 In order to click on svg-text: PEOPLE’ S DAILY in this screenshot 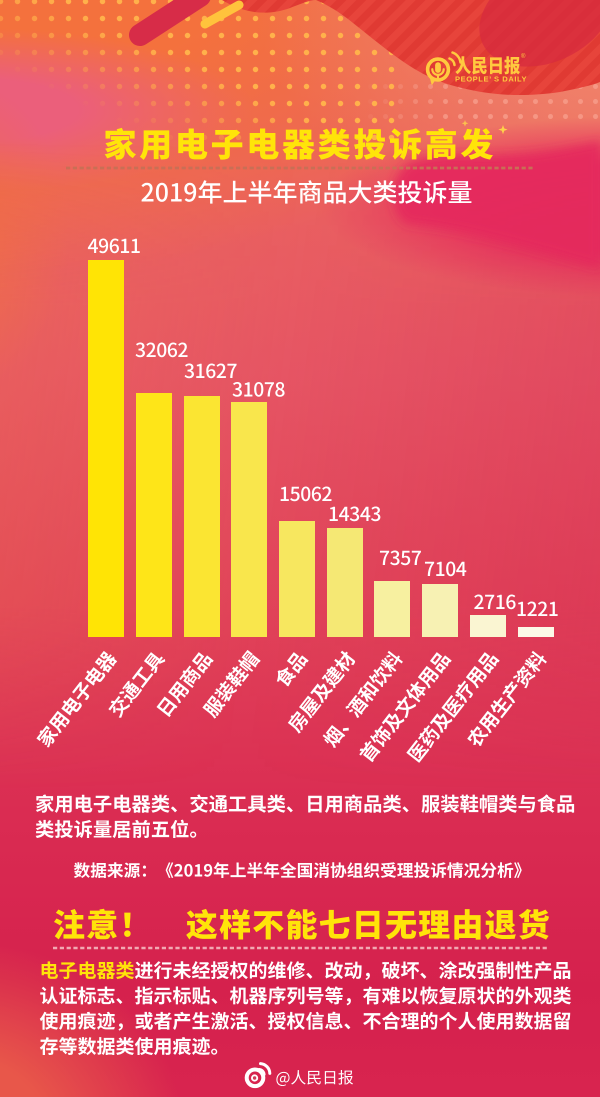, I will do `click(491, 79)`.